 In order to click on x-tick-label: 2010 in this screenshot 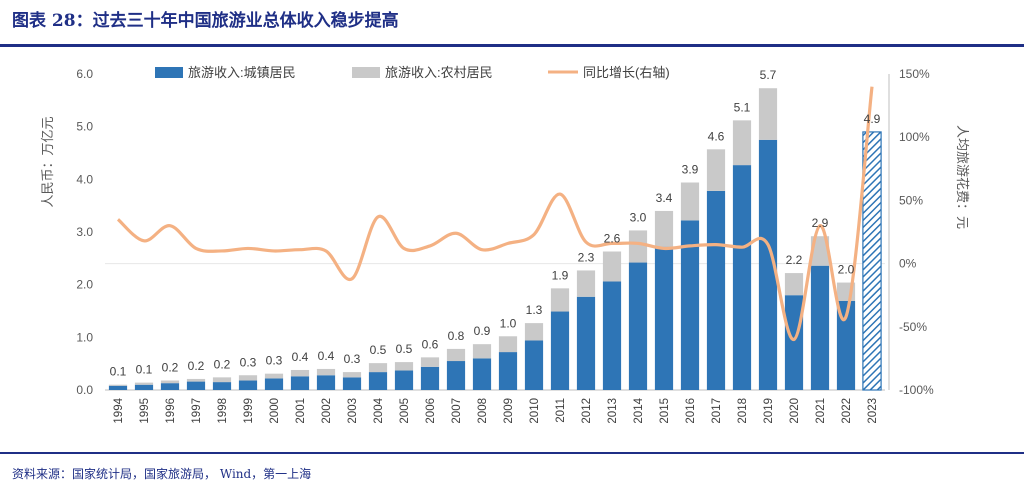, I will do `click(535, 411)`.